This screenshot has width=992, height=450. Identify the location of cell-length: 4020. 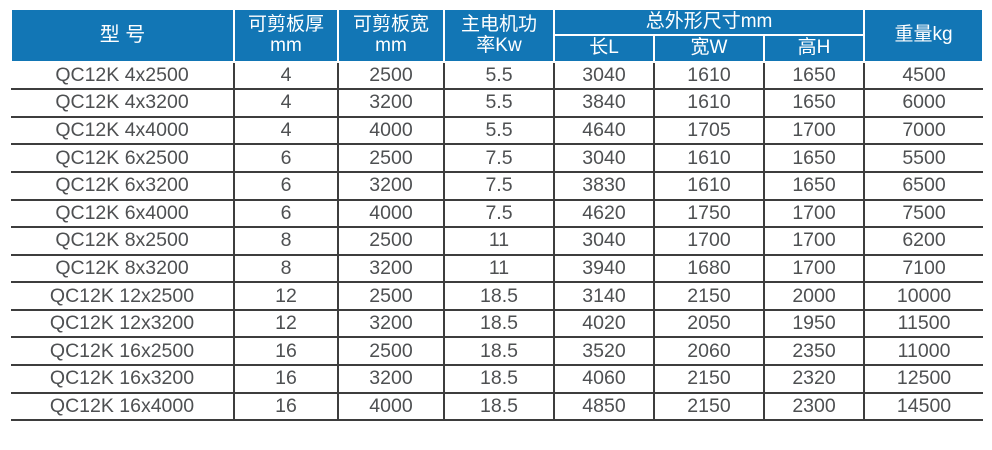
(603, 324).